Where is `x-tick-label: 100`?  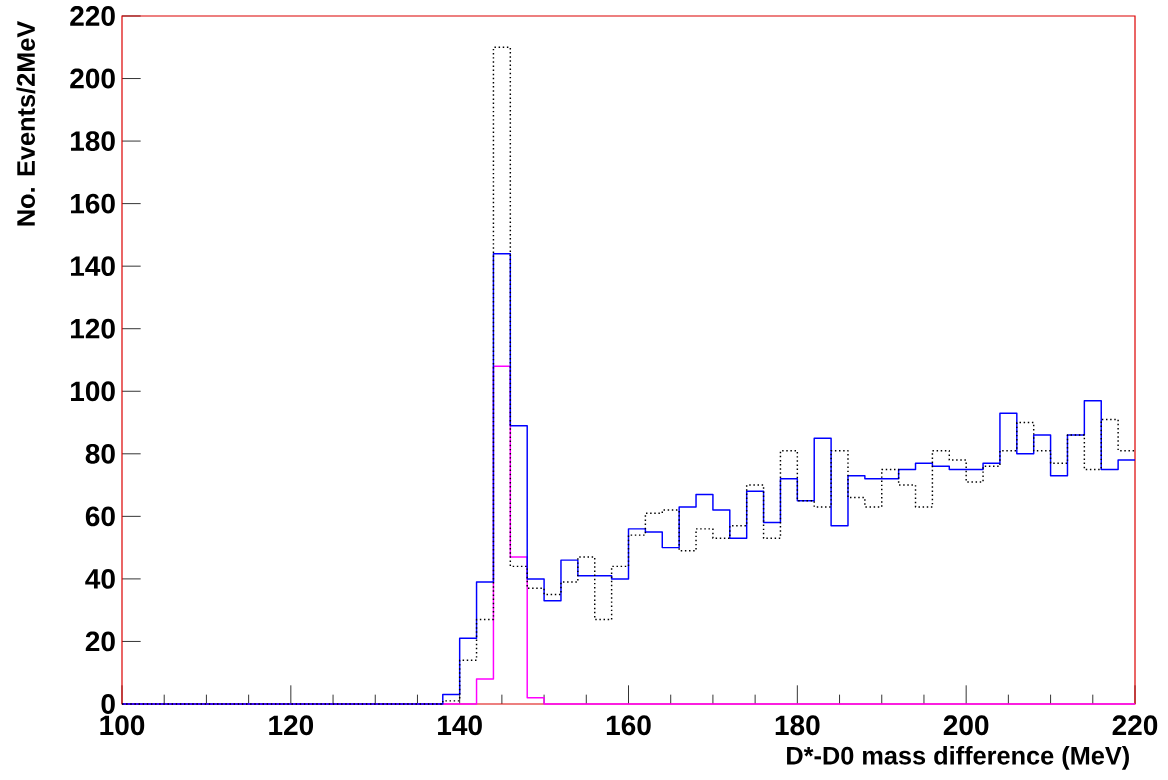
x-tick-label: 100 is located at coordinates (122, 725).